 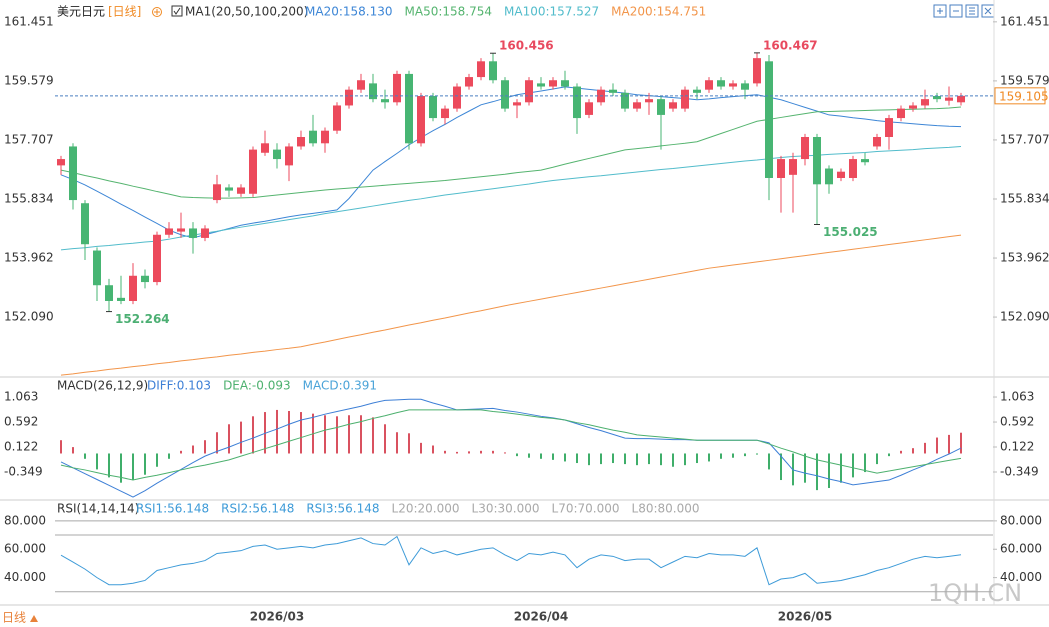 What do you see at coordinates (81, 12) in the screenshot?
I see `chart-title: 美元日元` at bounding box center [81, 12].